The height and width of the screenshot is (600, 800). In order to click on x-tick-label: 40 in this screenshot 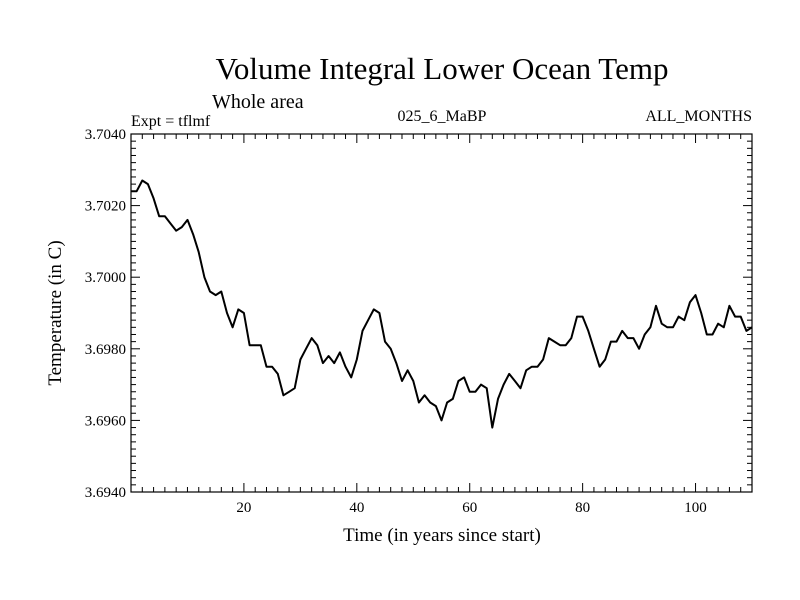, I will do `click(356, 508)`.